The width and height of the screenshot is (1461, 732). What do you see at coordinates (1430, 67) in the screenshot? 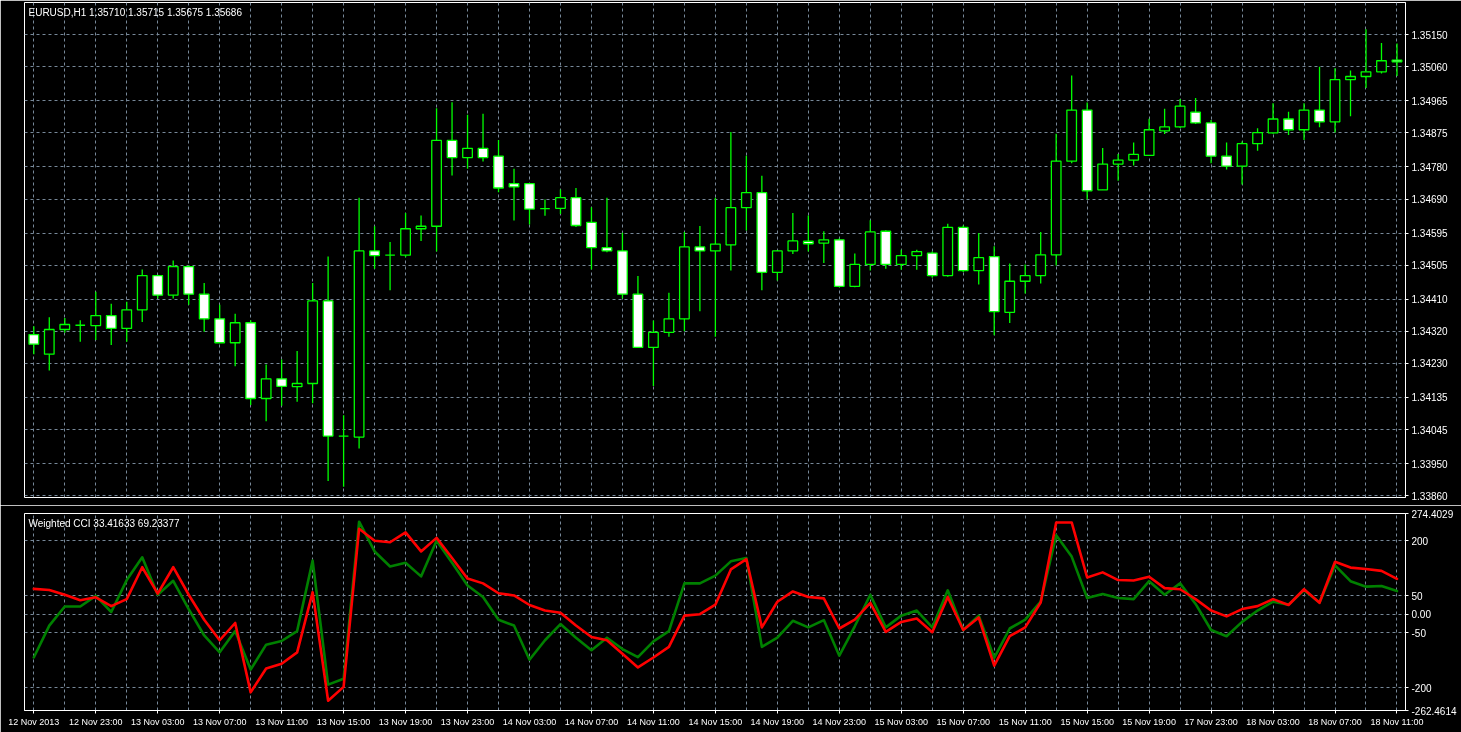
I see `y-tick-label: 1.35060` at bounding box center [1430, 67].